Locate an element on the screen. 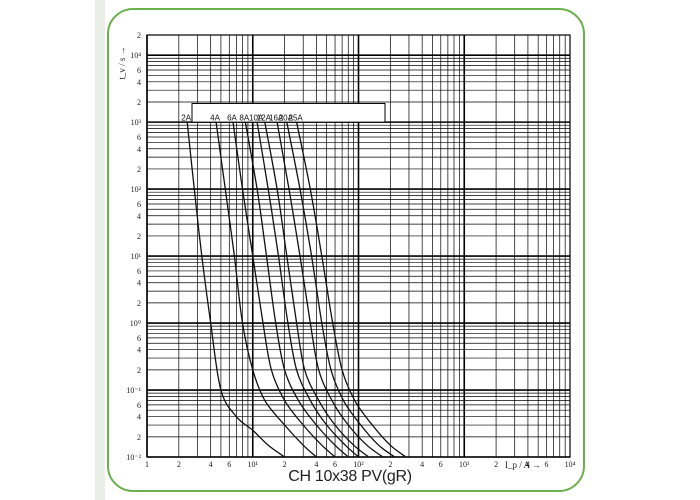 The width and height of the screenshot is (700, 500). chart-caption: CH 10x38 PV(gR) is located at coordinates (350, 476).